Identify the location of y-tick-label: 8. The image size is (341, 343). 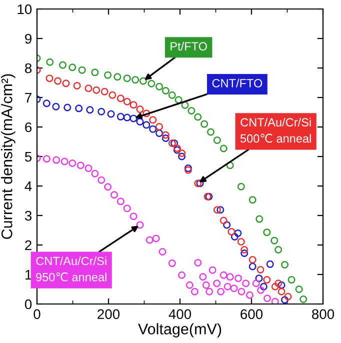
(28, 68).